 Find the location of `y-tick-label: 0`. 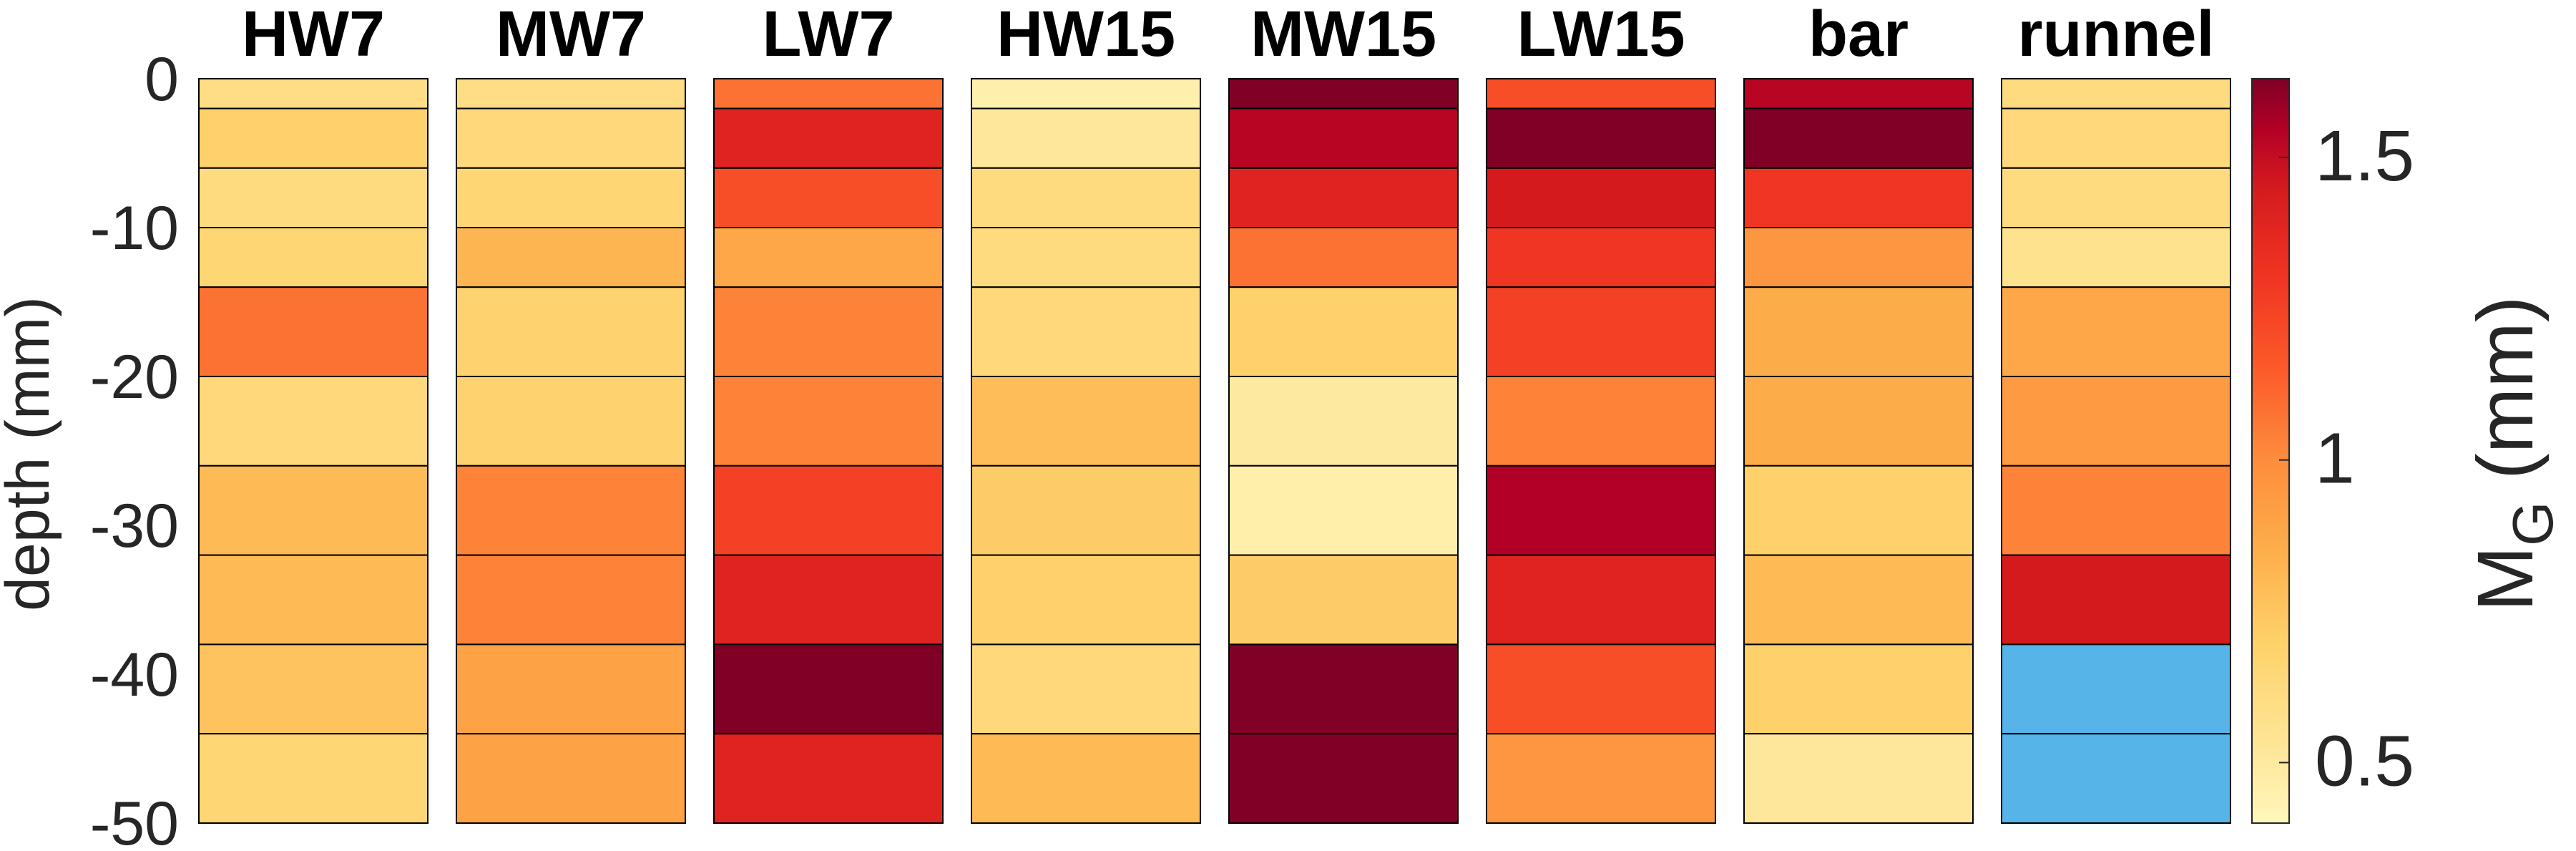

y-tick-label: 0 is located at coordinates (162, 80).